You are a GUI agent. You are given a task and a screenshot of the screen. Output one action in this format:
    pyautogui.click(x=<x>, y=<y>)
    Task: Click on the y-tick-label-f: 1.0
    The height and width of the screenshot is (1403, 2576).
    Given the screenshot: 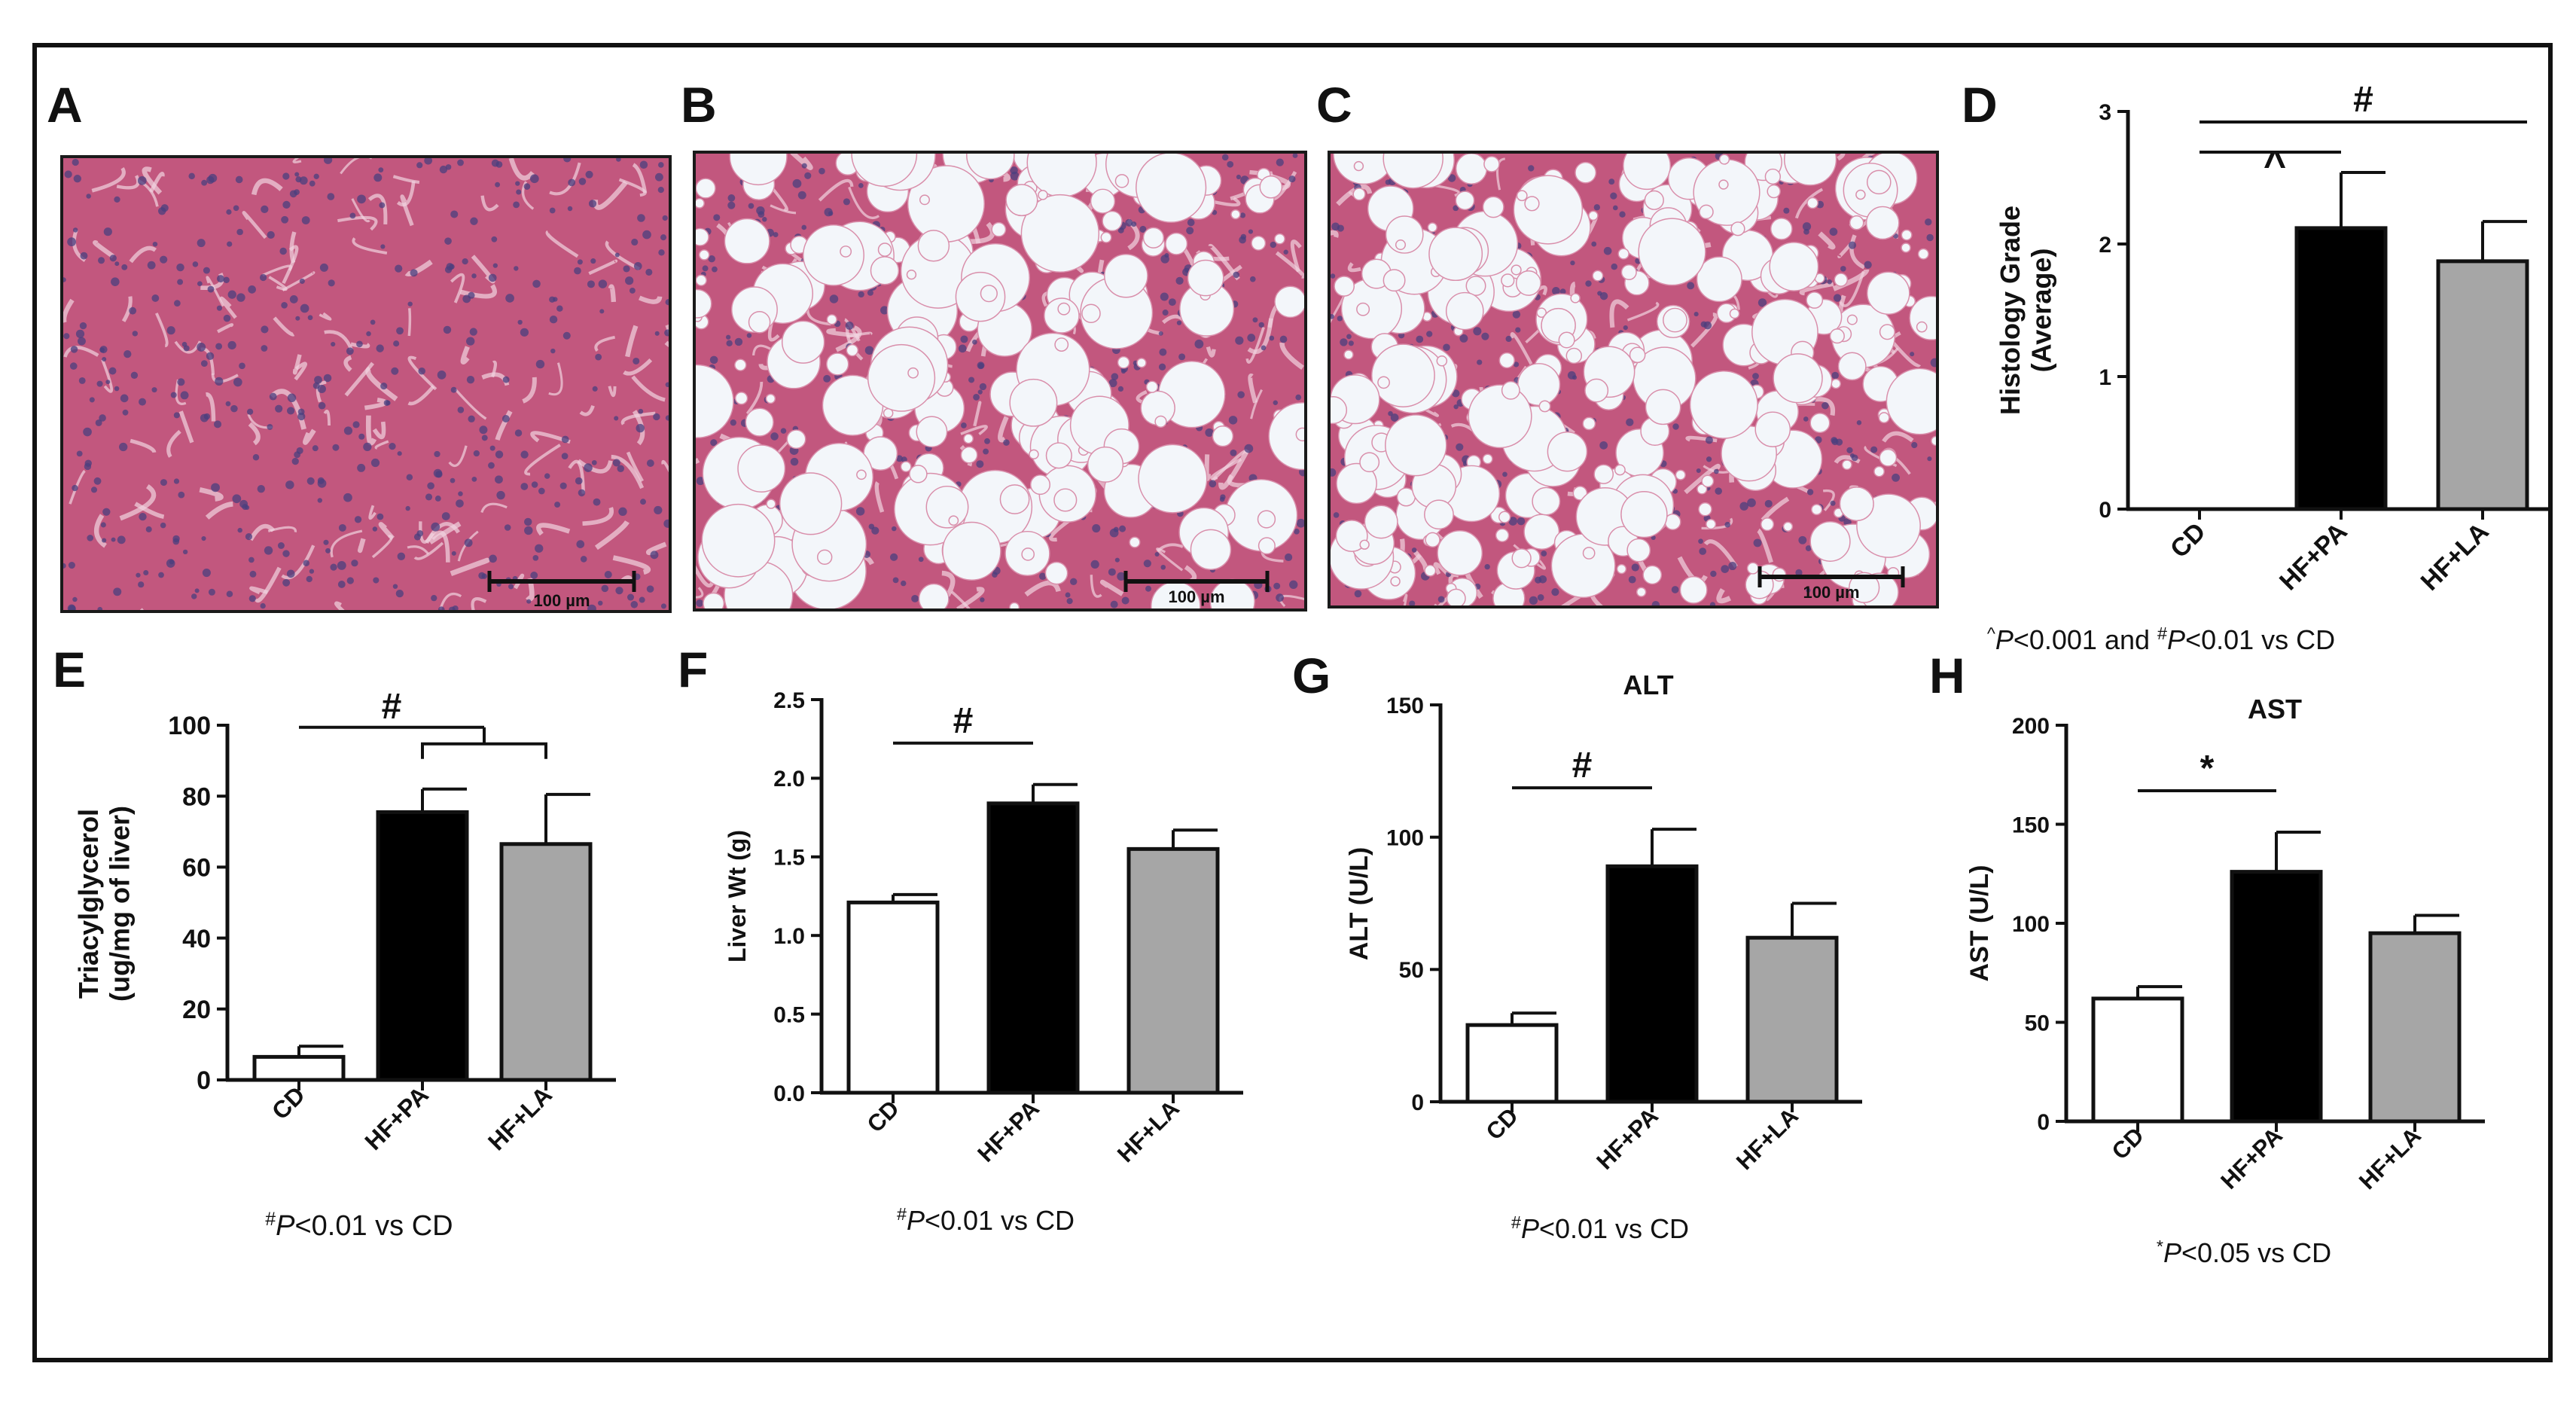 What is the action you would take?
    pyautogui.click(x=789, y=936)
    